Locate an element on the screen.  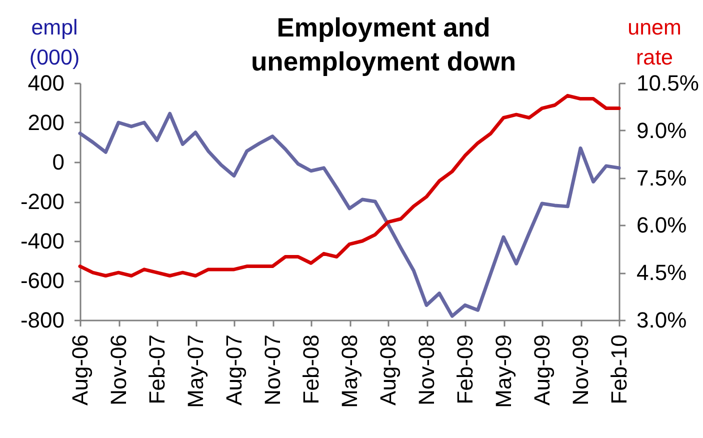
y-tick-label: 0 is located at coordinates (58, 162).